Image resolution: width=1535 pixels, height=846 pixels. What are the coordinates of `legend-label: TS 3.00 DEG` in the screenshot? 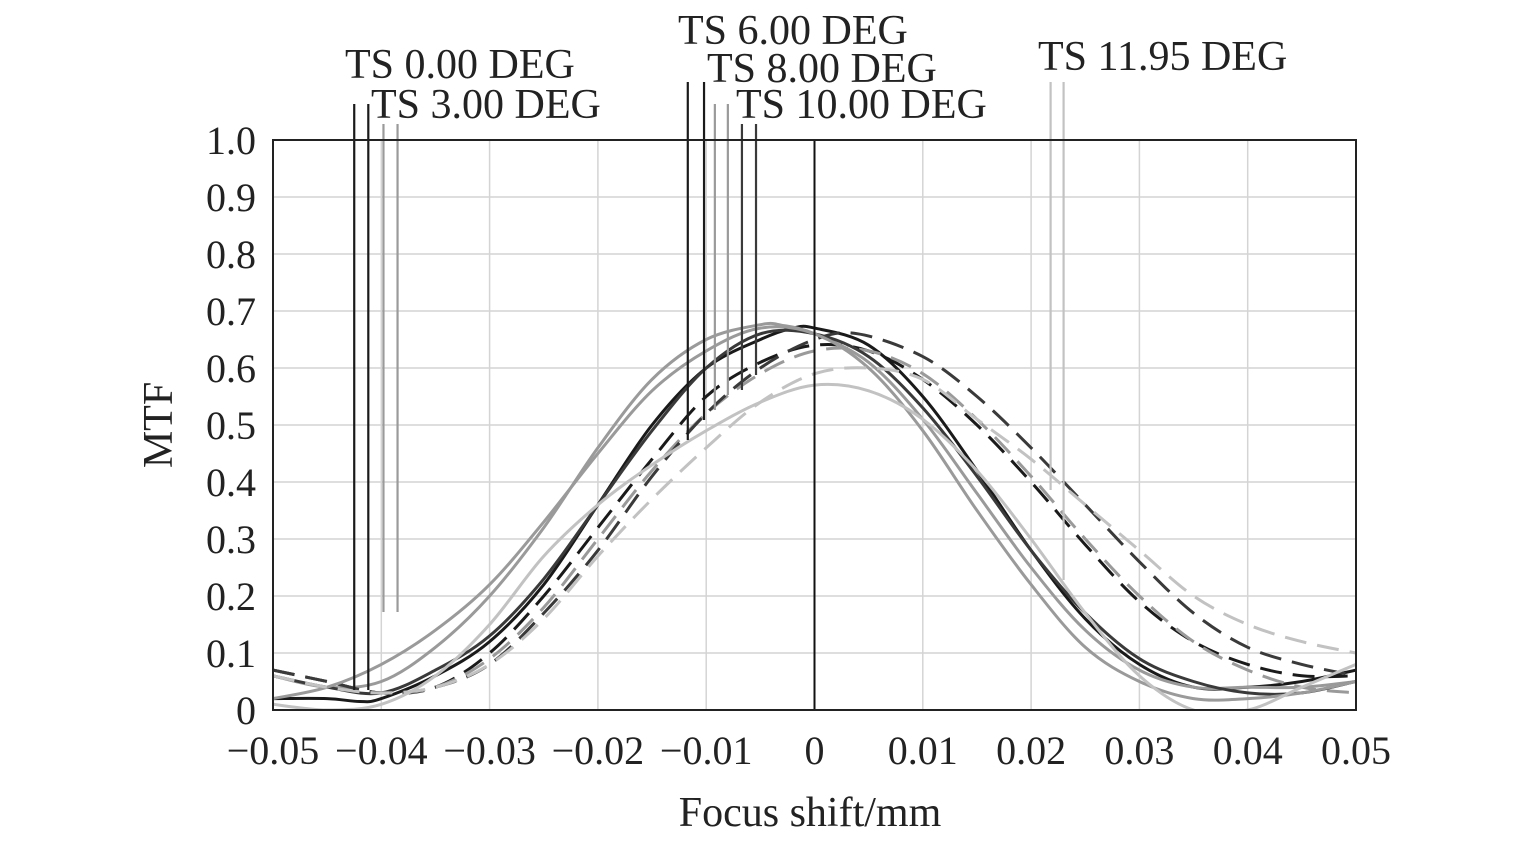 It's located at (486, 105).